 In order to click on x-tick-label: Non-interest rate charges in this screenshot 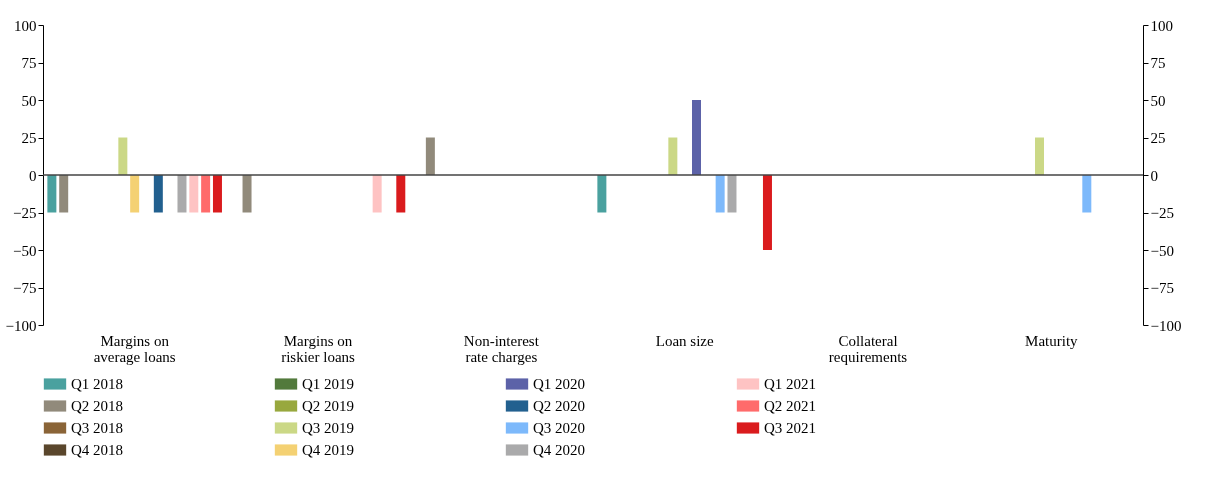, I will do `click(501, 348)`.